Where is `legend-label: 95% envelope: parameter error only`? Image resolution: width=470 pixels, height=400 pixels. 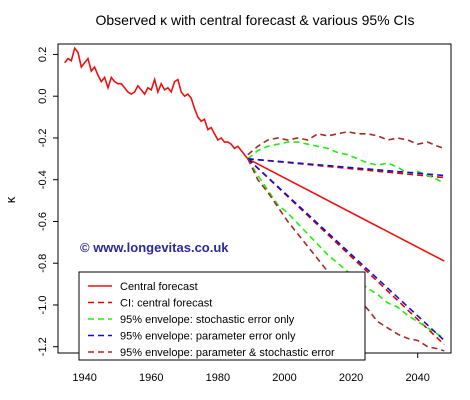 legend-label: 95% envelope: parameter error only is located at coordinates (208, 337).